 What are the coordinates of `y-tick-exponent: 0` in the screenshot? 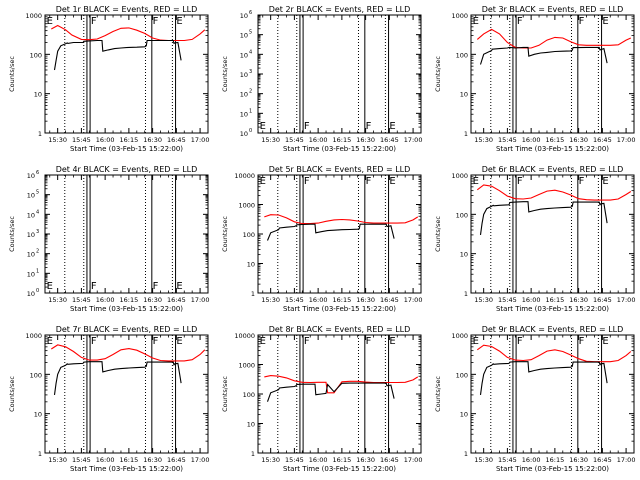 It's located at (37, 291).